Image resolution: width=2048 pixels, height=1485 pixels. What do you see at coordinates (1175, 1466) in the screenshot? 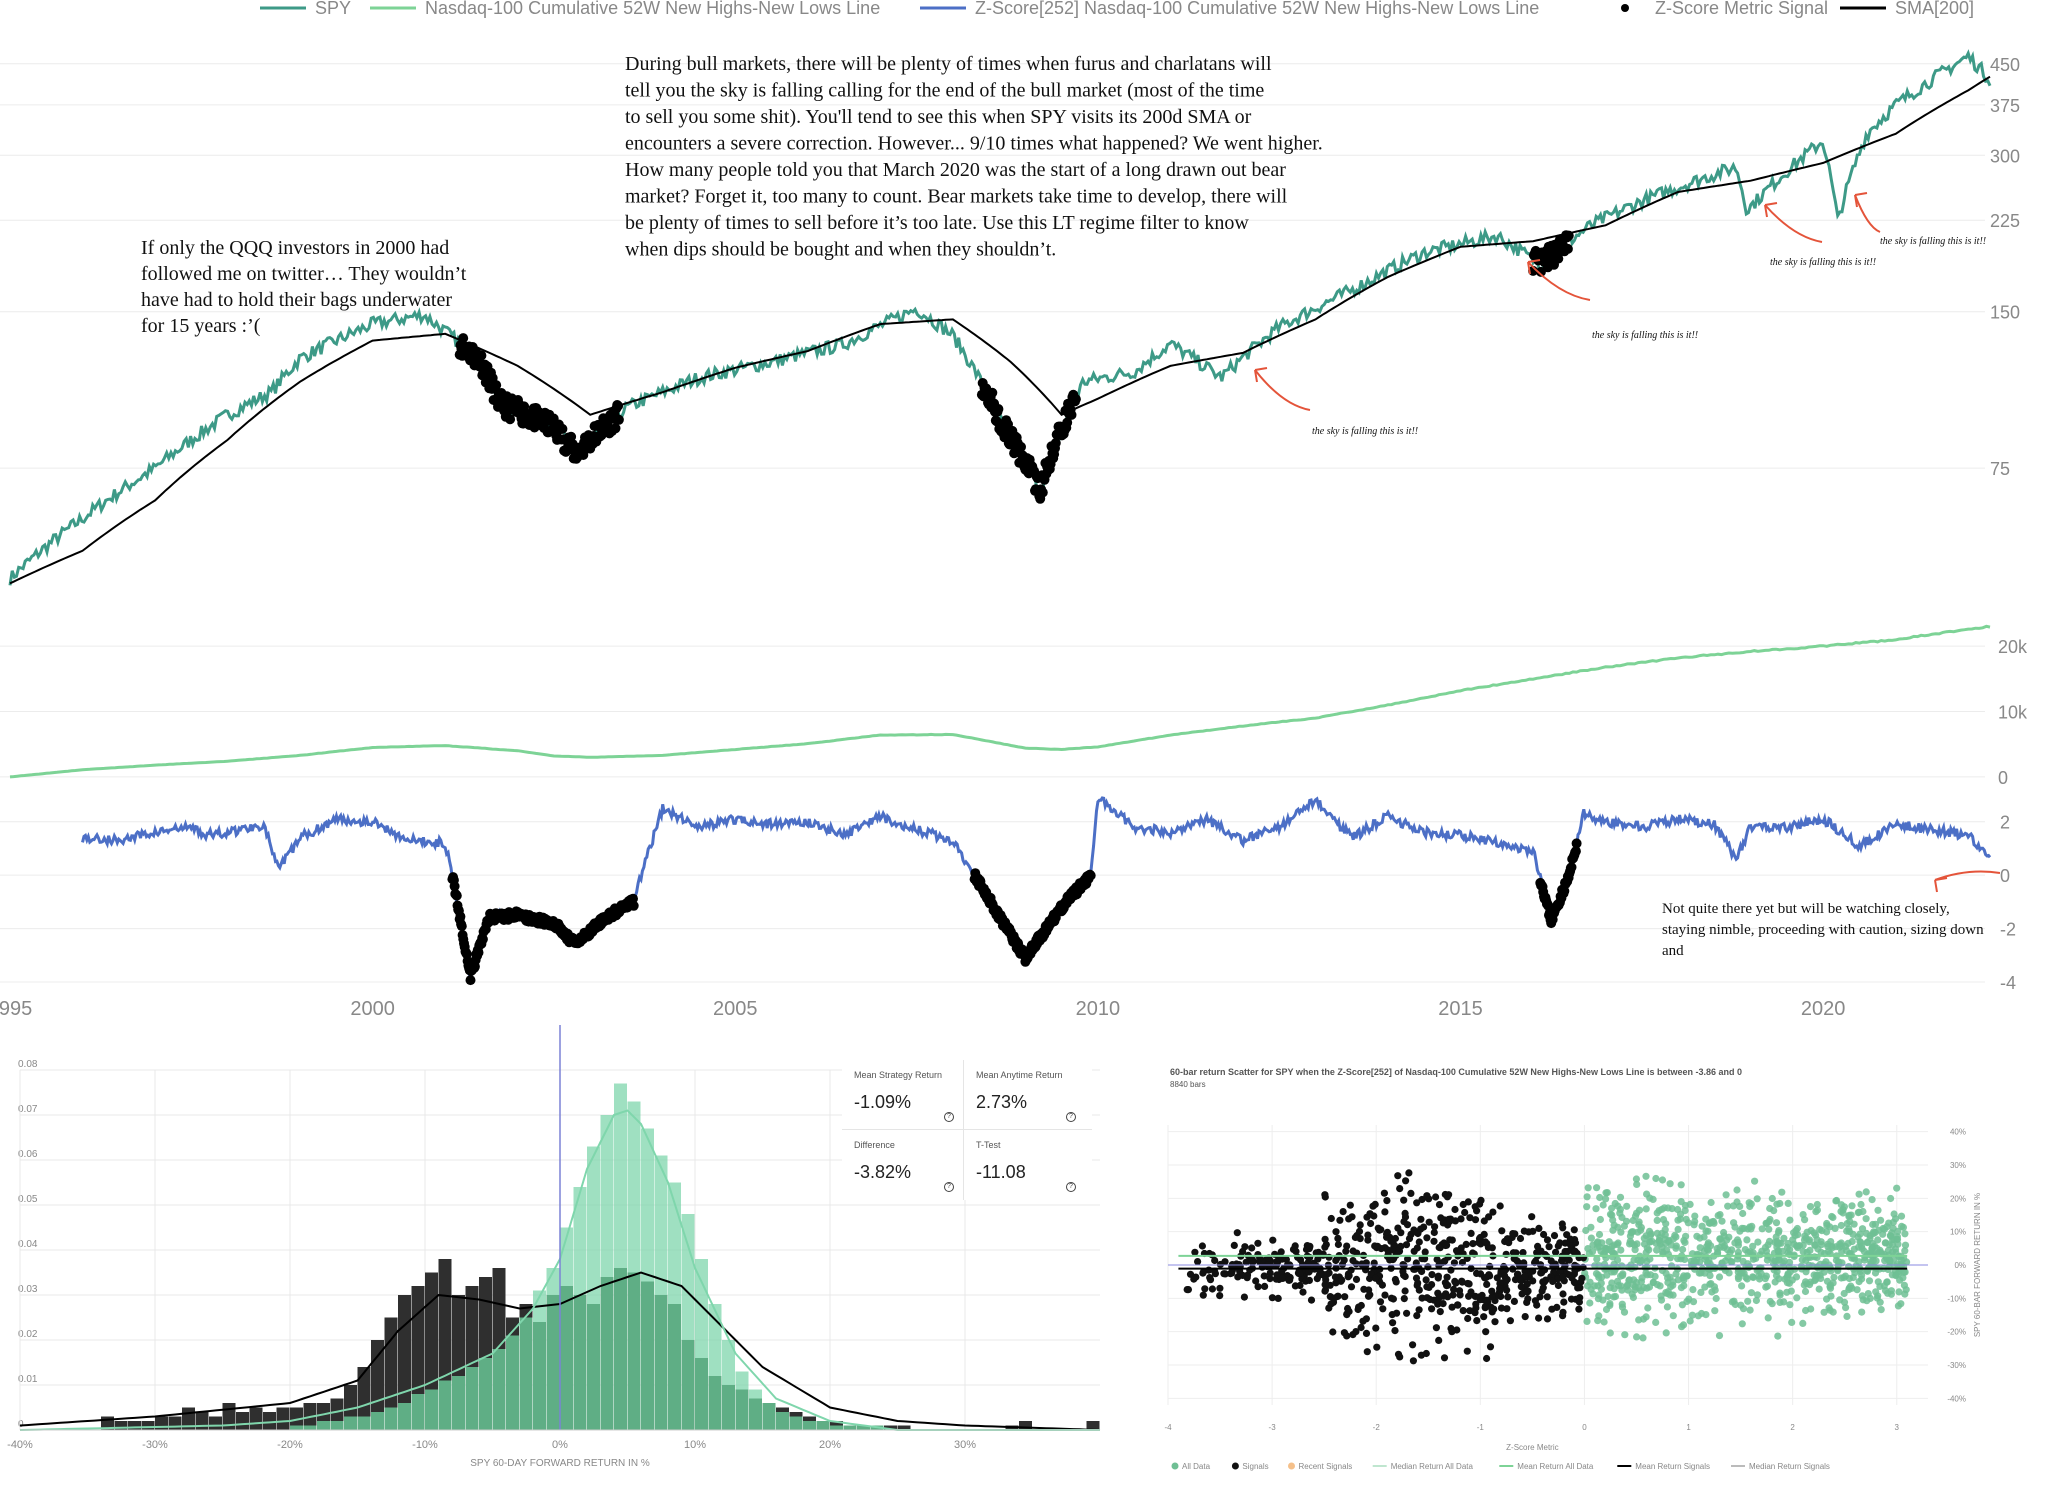
I see `legend-swatch` at bounding box center [1175, 1466].